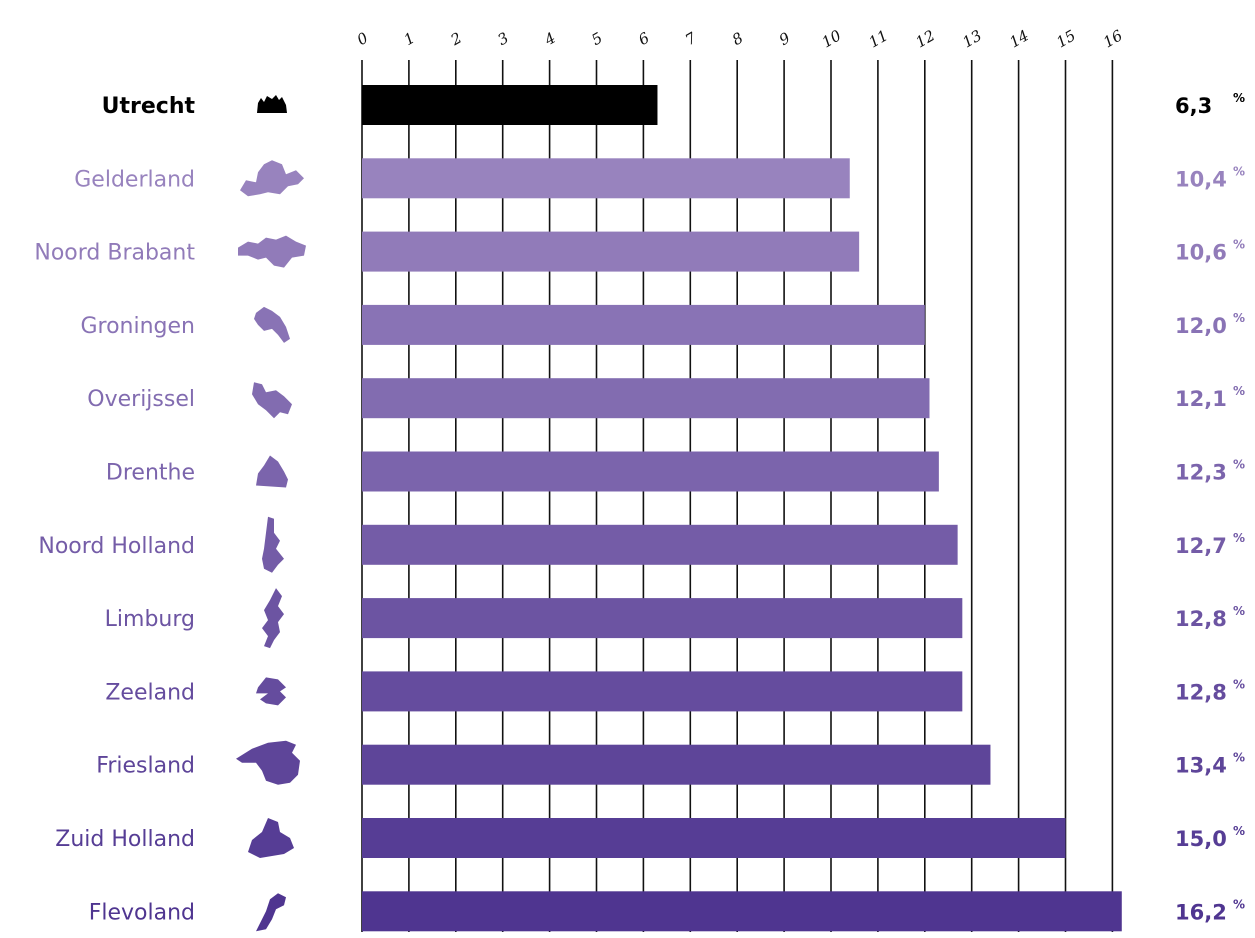 This screenshot has width=1255, height=938. What do you see at coordinates (145, 766) in the screenshot?
I see `category-label: Friesland` at bounding box center [145, 766].